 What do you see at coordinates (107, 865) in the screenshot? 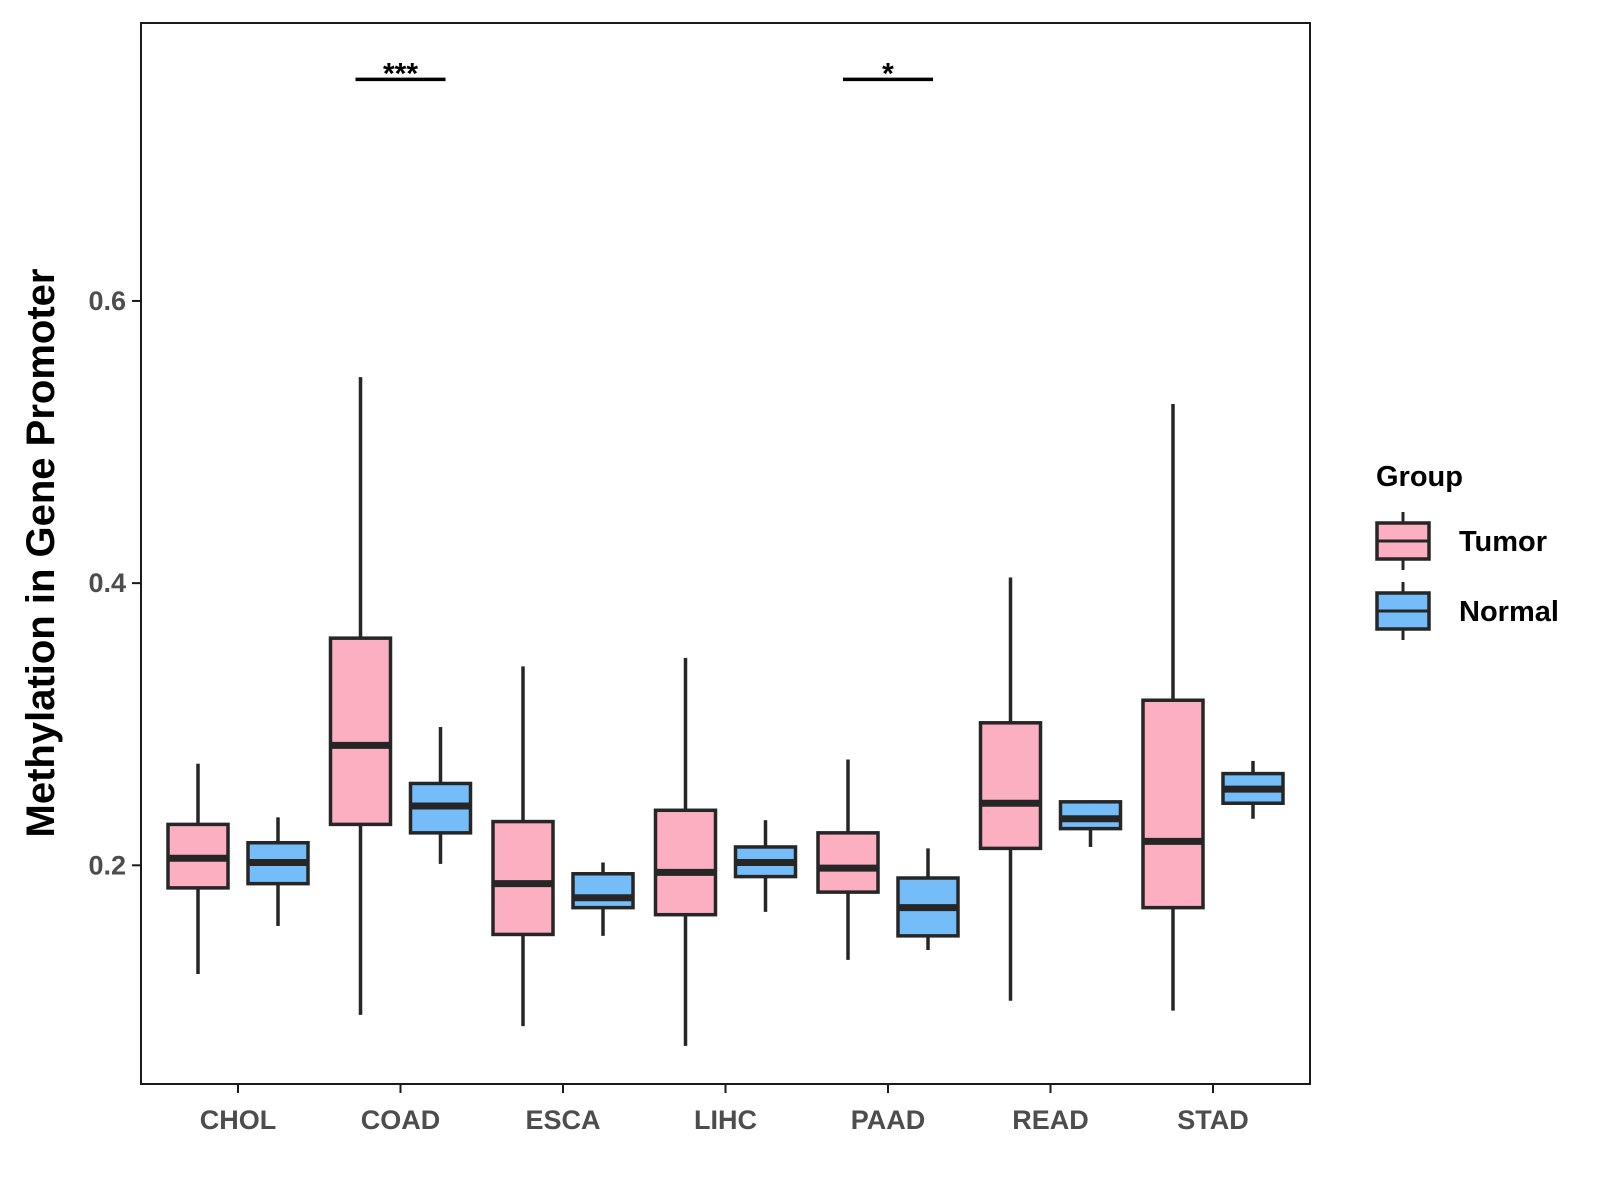
I see `y-tick-label: 0.2` at bounding box center [107, 865].